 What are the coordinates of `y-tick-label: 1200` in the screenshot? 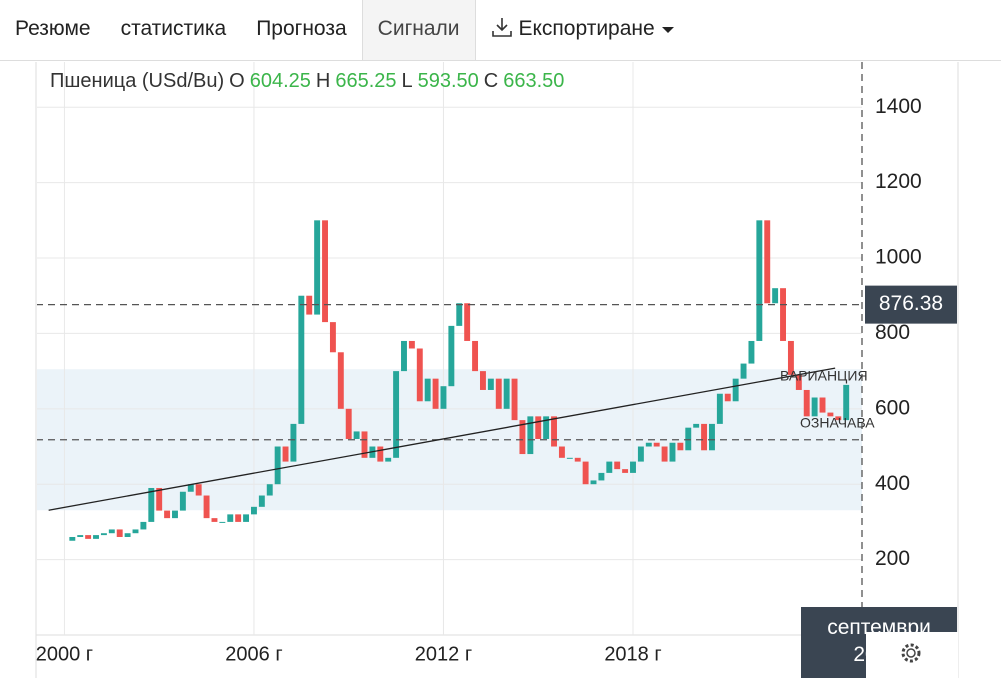 It's located at (898, 181).